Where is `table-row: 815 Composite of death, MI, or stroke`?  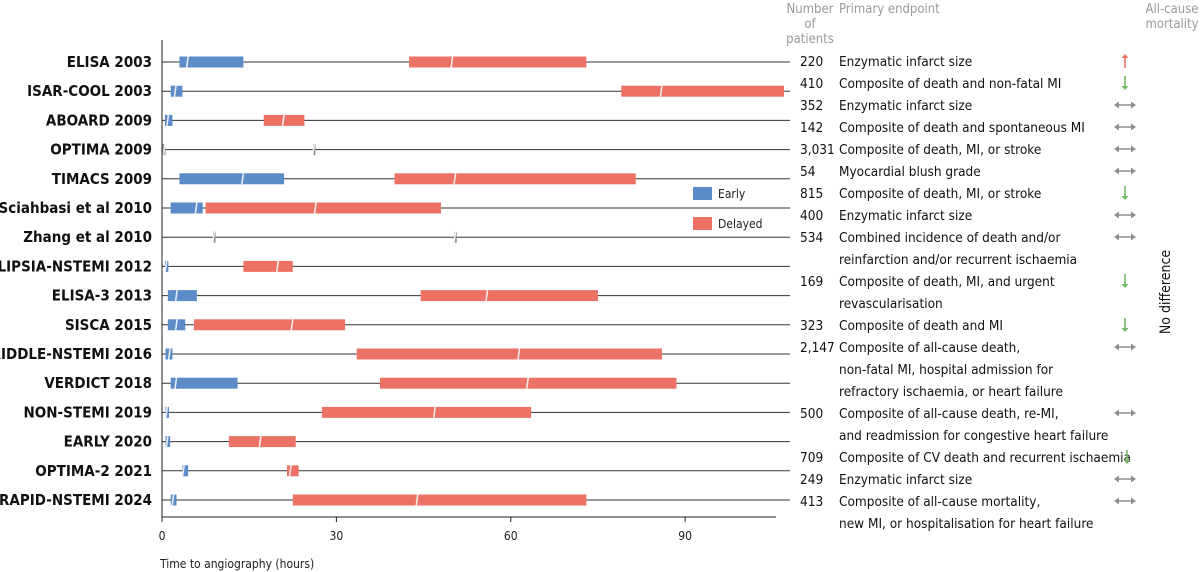
table-row: 815 Composite of death, MI, or stroke is located at coordinates (964, 194).